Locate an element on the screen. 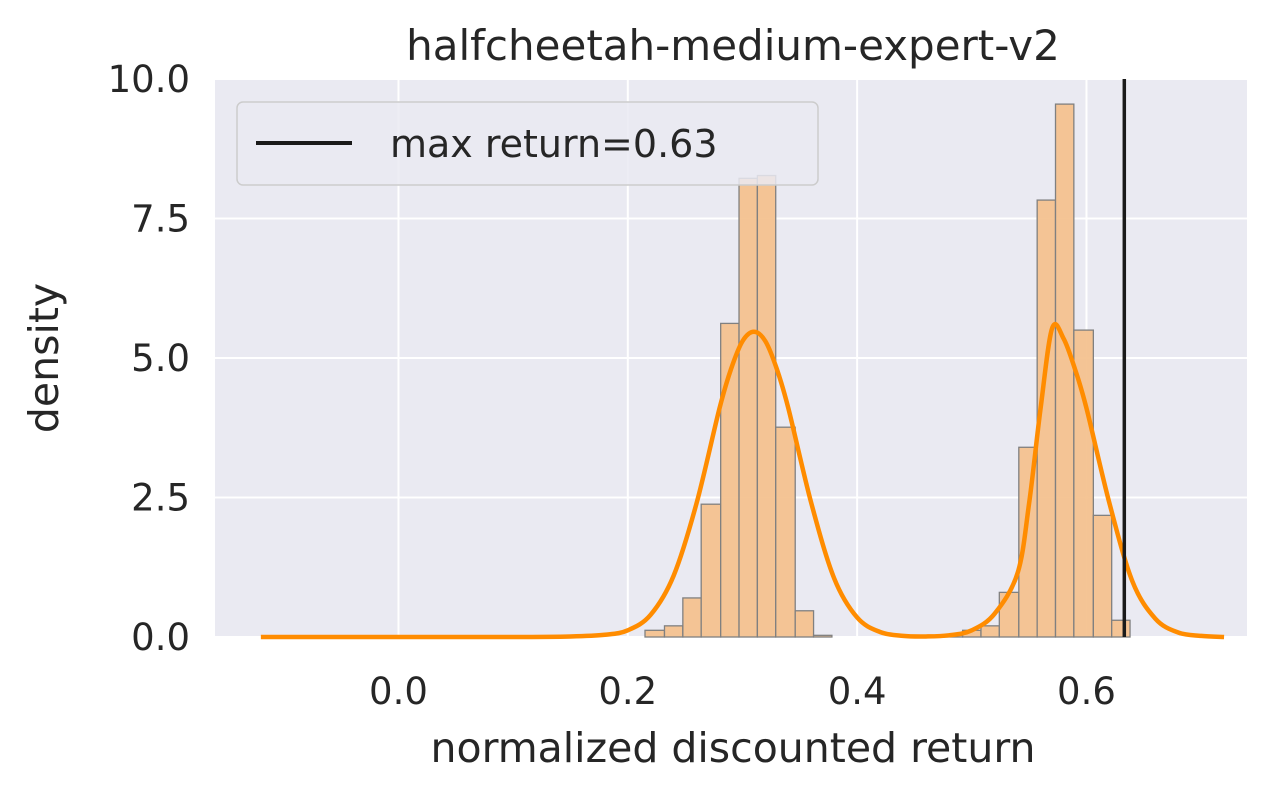 This screenshot has height=794, width=1270. legend: max return=0.63 is located at coordinates (527, 143).